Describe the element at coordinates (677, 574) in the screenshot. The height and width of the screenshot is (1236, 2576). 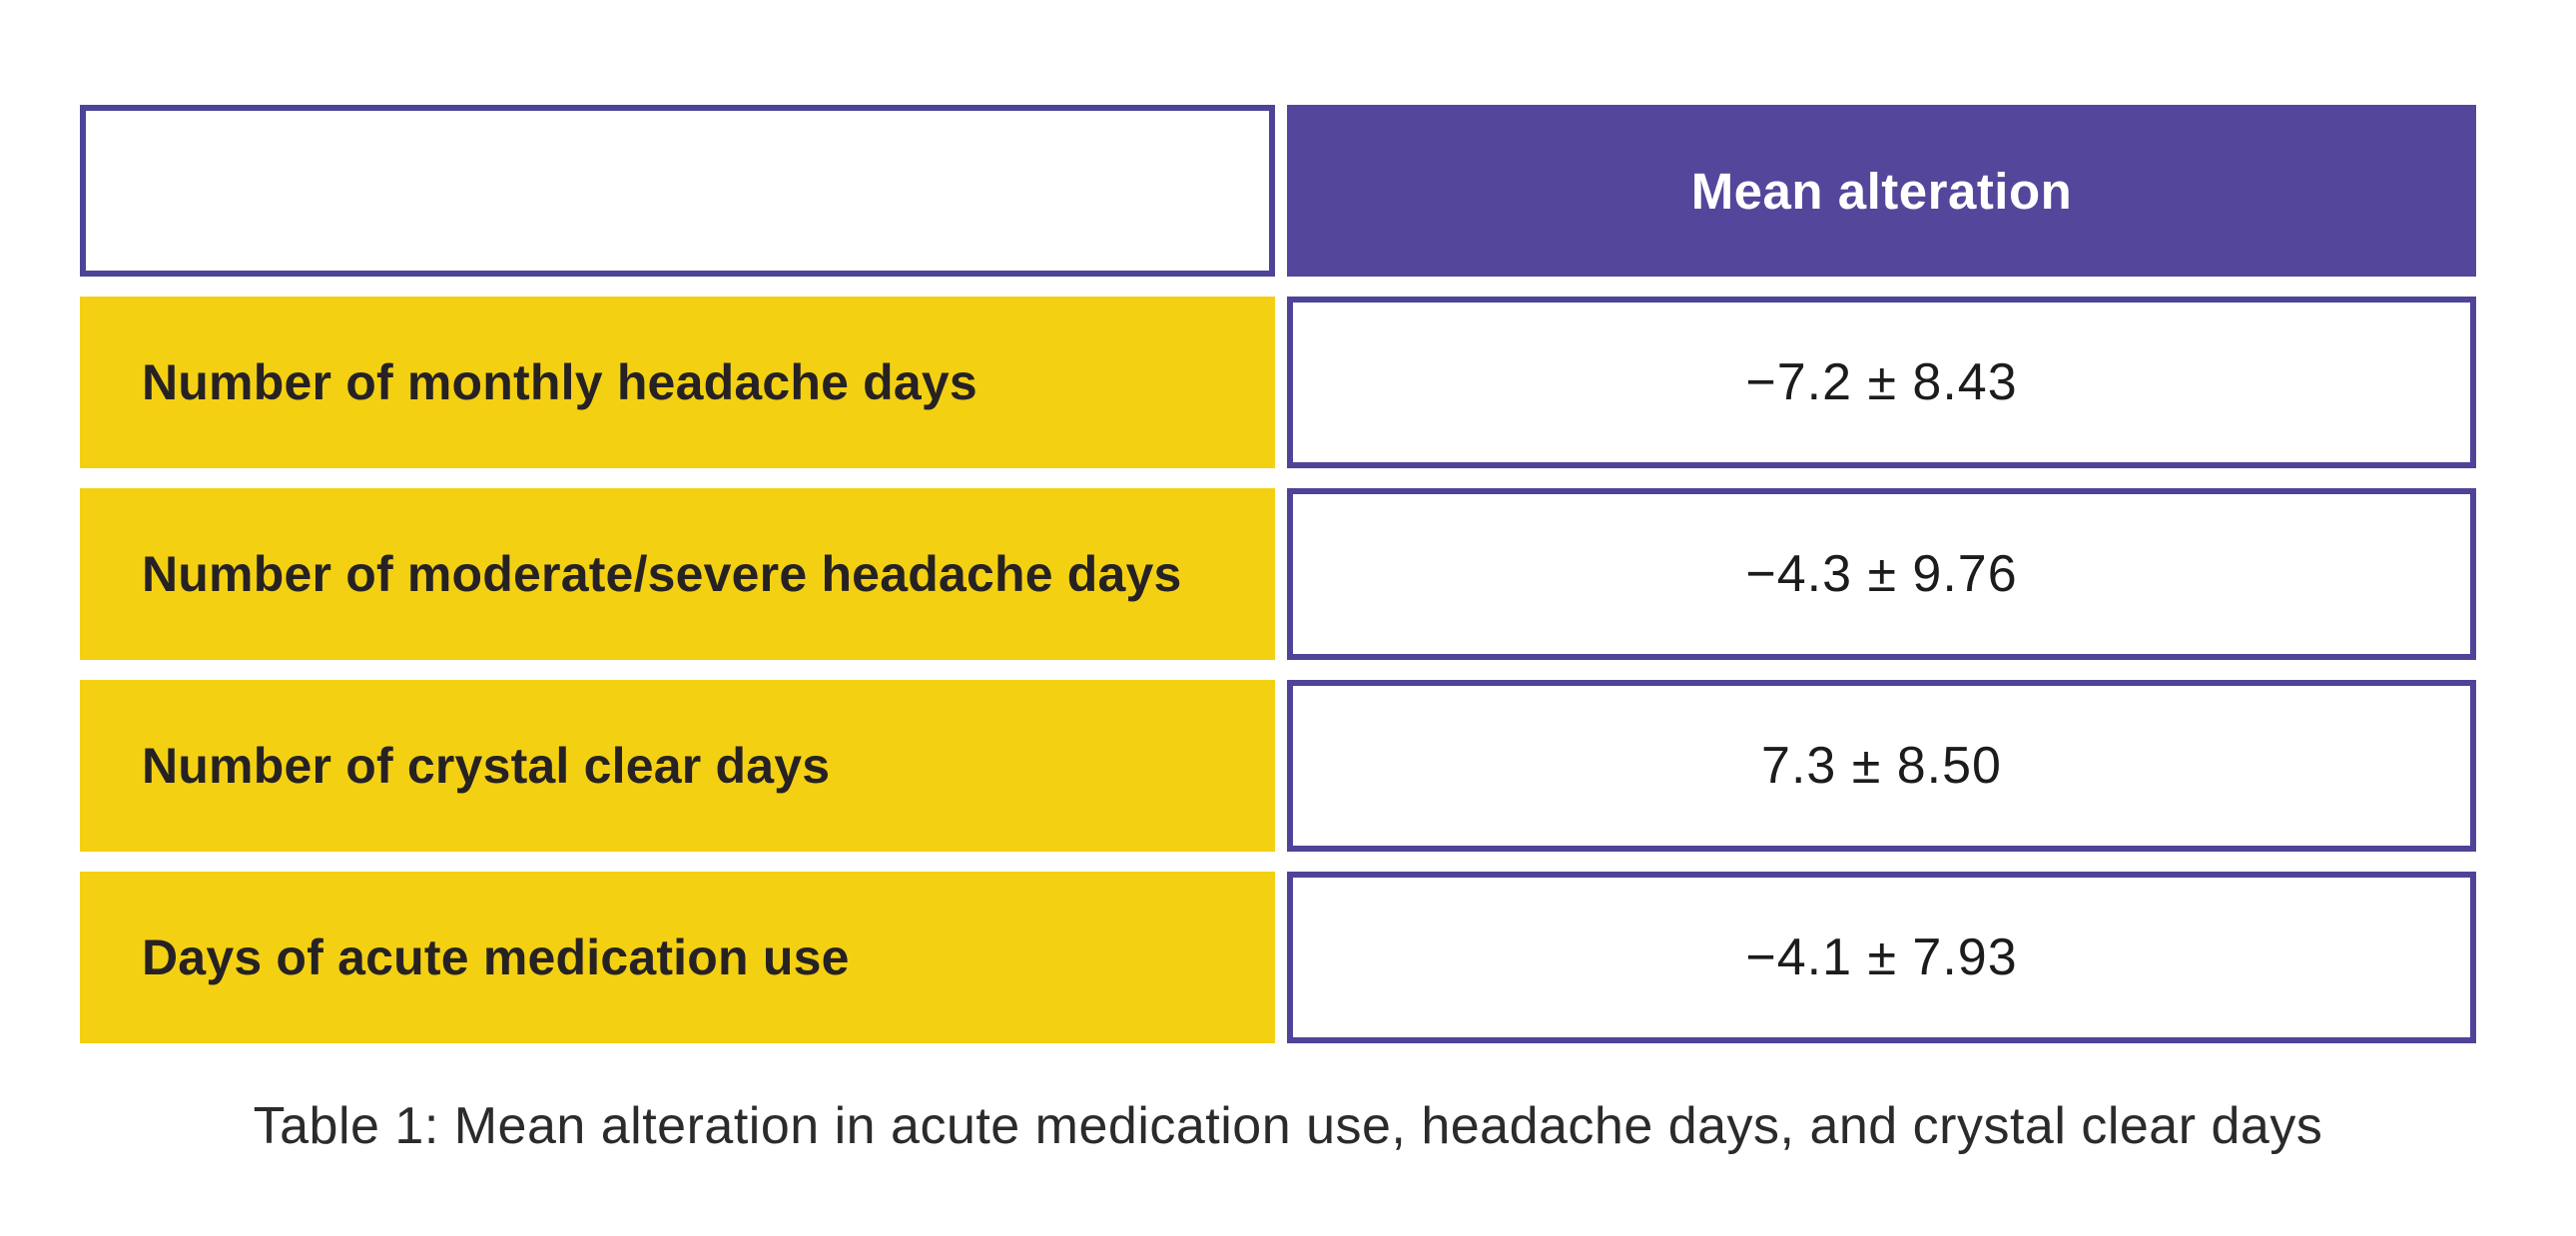
I see `row-label-moderate-severe-headache-days: Number of moderate/severe headache days` at that location.